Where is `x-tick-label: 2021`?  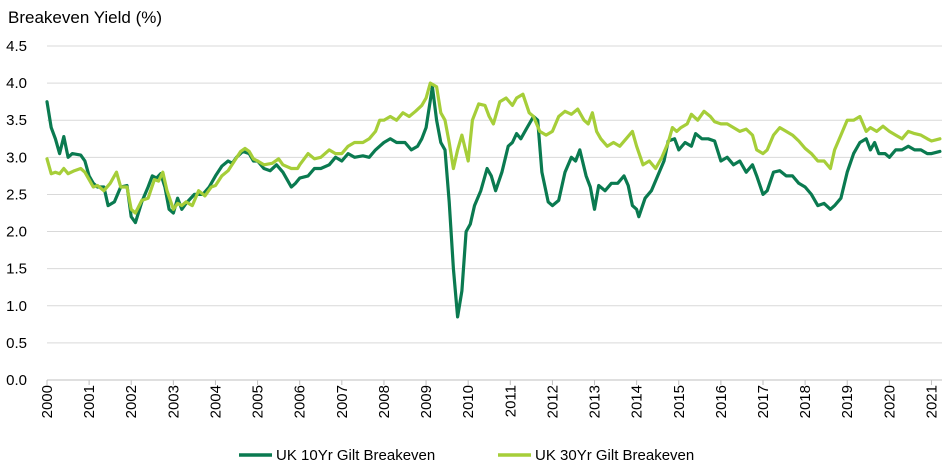 x-tick-label: 2021 is located at coordinates (931, 401).